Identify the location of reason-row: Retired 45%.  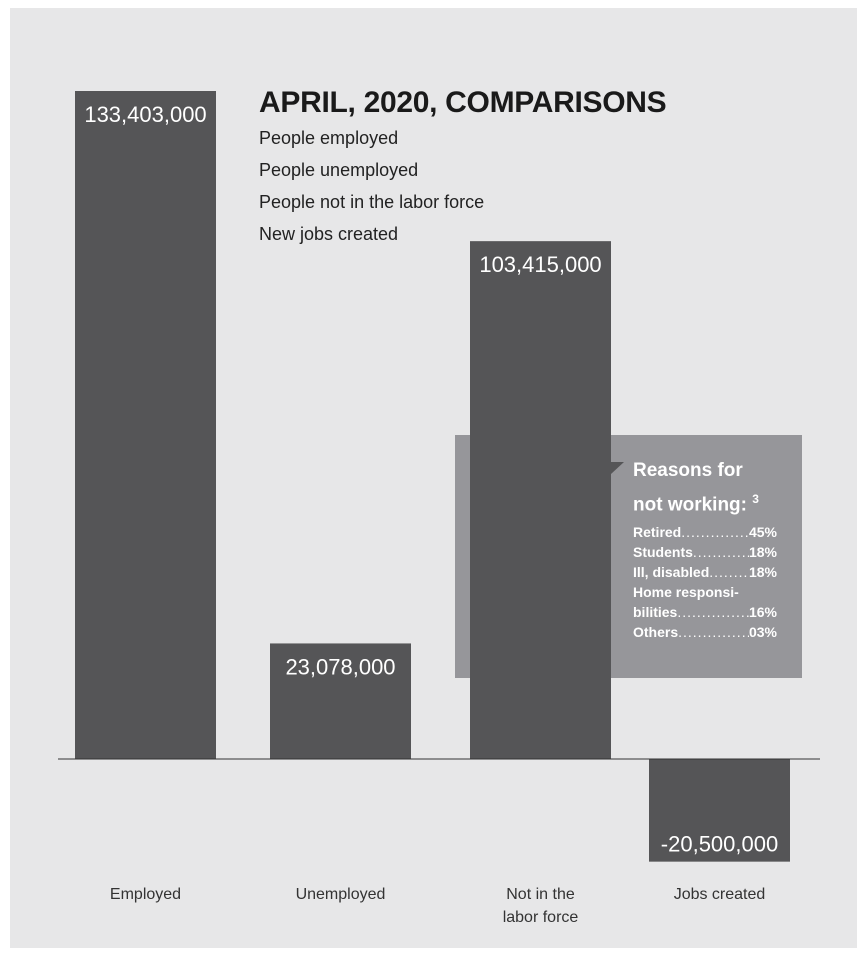
(705, 532).